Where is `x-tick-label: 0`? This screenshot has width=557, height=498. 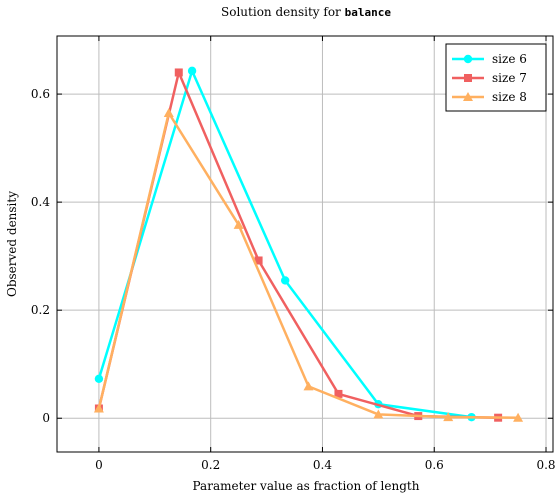
x-tick-label: 0 is located at coordinates (99, 465).